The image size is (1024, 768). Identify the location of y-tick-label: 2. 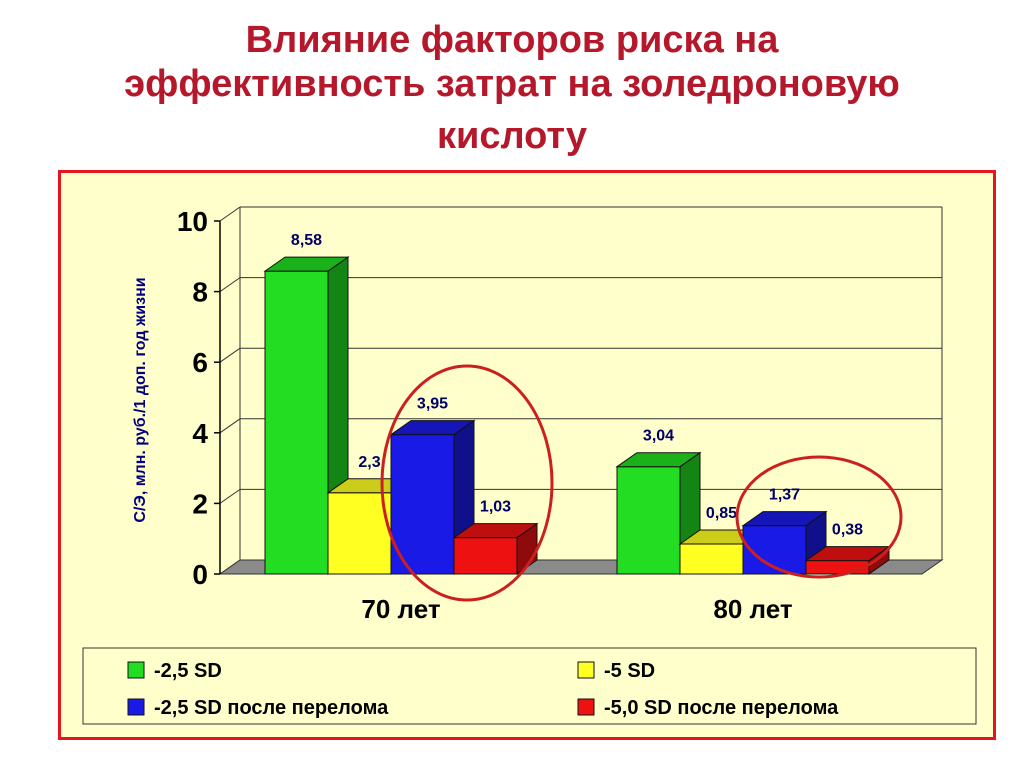
(200, 503).